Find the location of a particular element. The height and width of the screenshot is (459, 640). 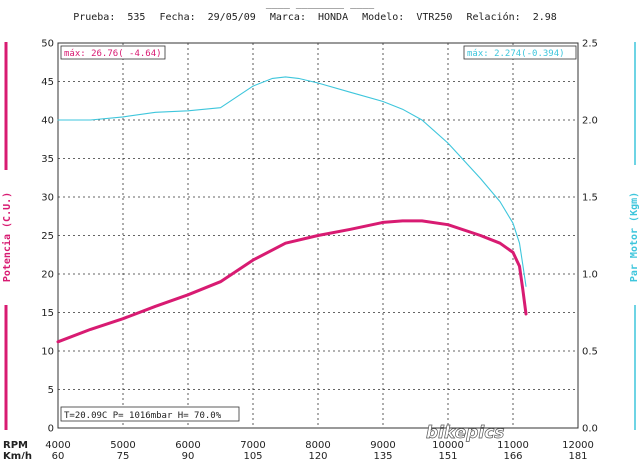

conditions-annotation: T=20.09C P= 1016mbar H= 70.0% is located at coordinates (143, 416).